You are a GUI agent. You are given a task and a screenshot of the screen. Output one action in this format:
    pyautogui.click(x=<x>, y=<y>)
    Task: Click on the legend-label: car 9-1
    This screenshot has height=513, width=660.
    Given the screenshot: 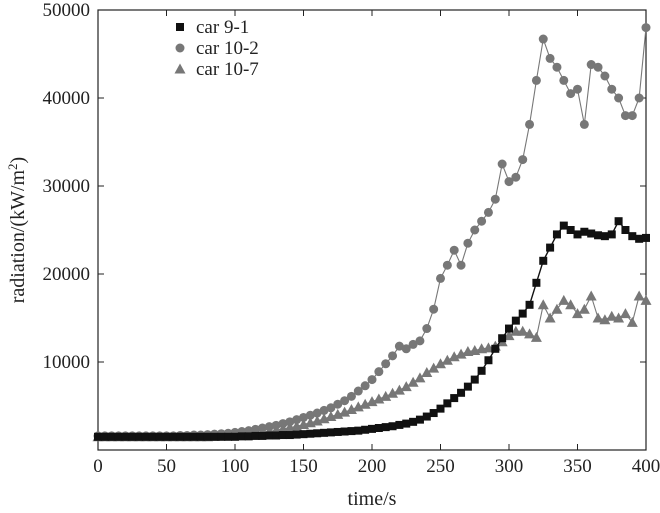 What is the action you would take?
    pyautogui.click(x=222, y=27)
    